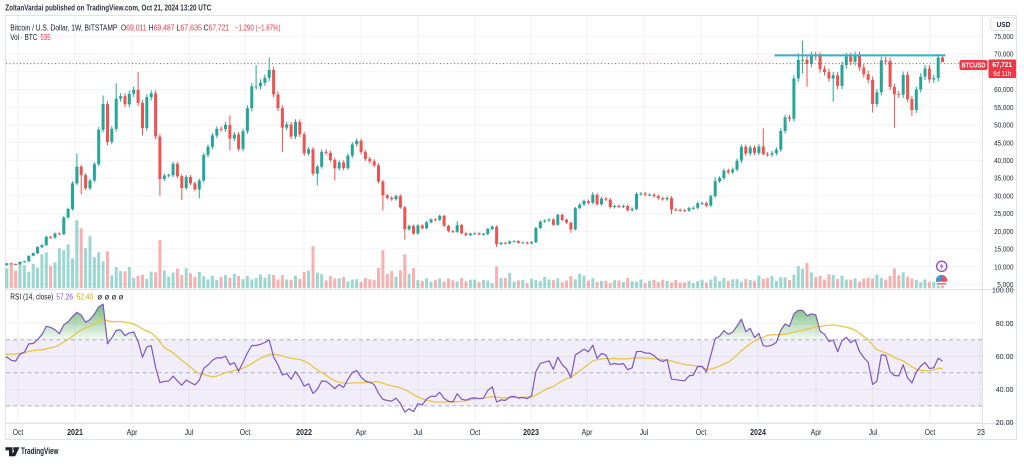 The image size is (1024, 465). What do you see at coordinates (974, 66) in the screenshot?
I see `svg-text: BTCUSD` at bounding box center [974, 66].